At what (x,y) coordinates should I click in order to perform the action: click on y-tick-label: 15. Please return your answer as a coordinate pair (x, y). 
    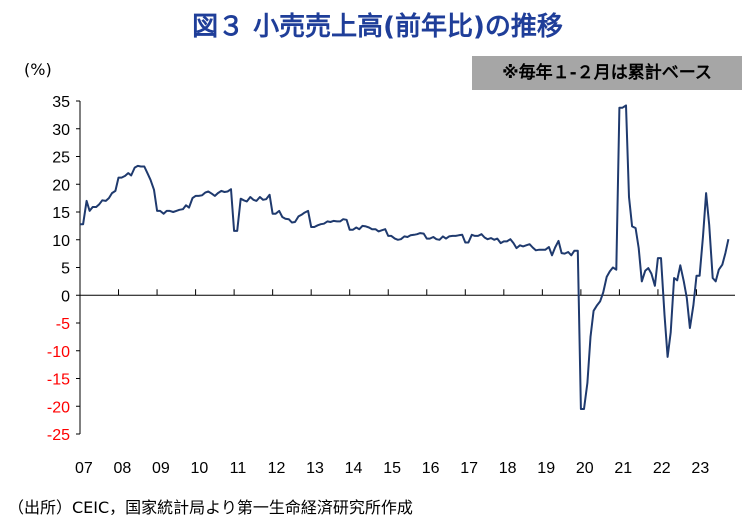
    Looking at the image, I should click on (61, 213).